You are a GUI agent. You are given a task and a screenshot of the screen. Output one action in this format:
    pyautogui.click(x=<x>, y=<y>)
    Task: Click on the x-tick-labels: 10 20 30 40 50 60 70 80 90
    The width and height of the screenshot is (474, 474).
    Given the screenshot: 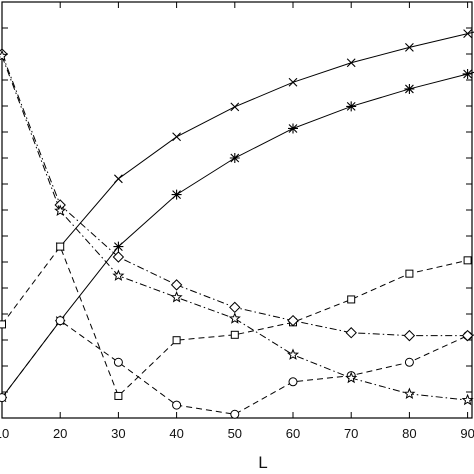 What is the action you would take?
    pyautogui.click(x=237, y=433)
    